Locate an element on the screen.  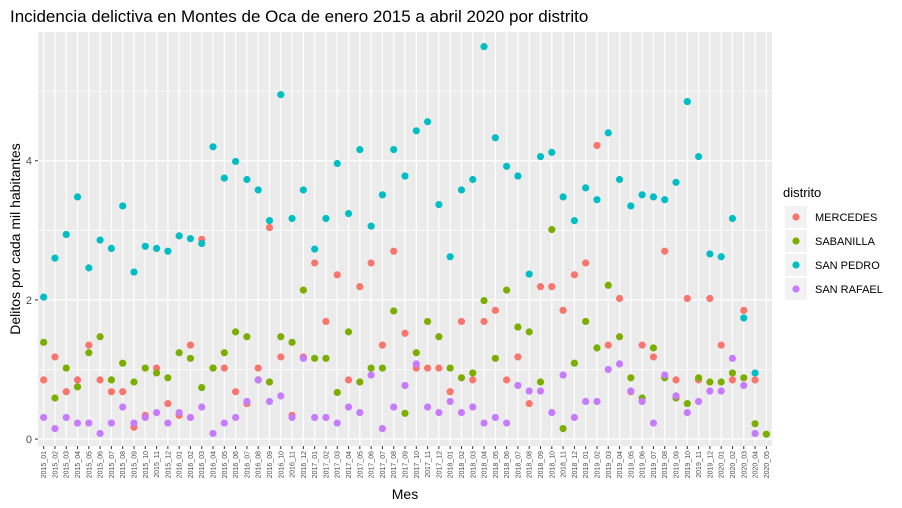
x-tick-label: 2016_10 is located at coordinates (281, 464).